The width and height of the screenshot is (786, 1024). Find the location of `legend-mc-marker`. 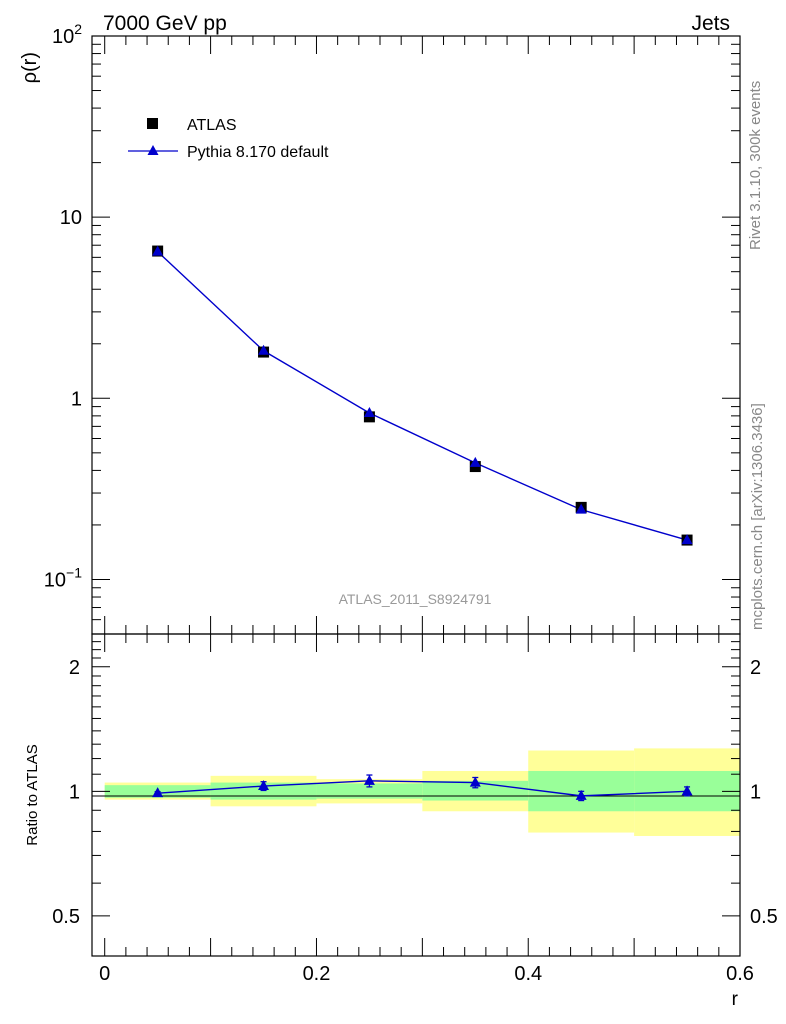

legend-mc-marker is located at coordinates (153, 150).